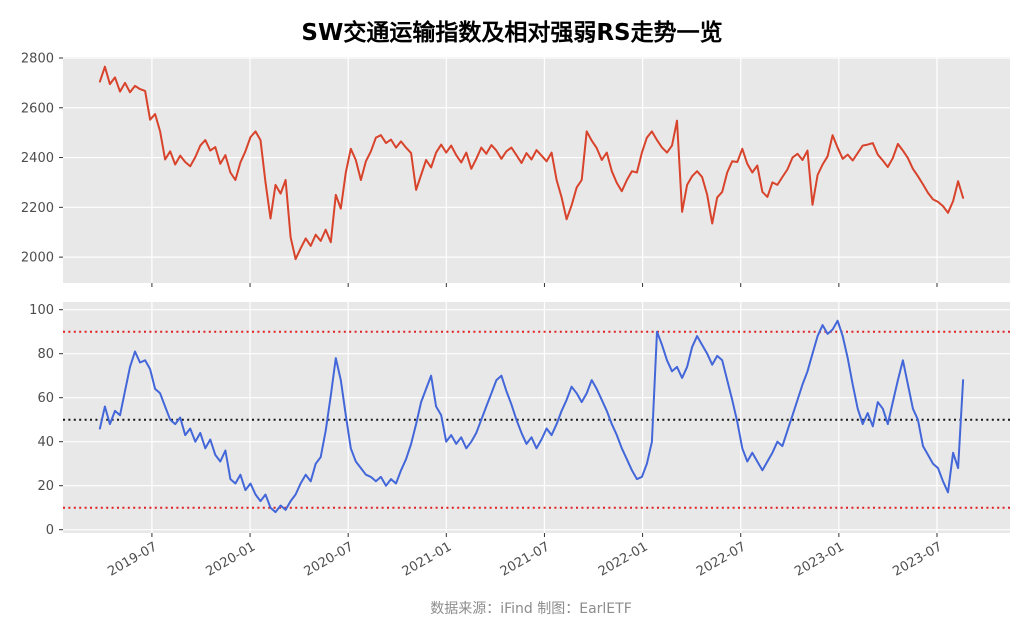 Image resolution: width=1024 pixels, height=636 pixels. Describe the element at coordinates (623, 559) in the screenshot. I see `x-tick-label: 2022-01` at that location.